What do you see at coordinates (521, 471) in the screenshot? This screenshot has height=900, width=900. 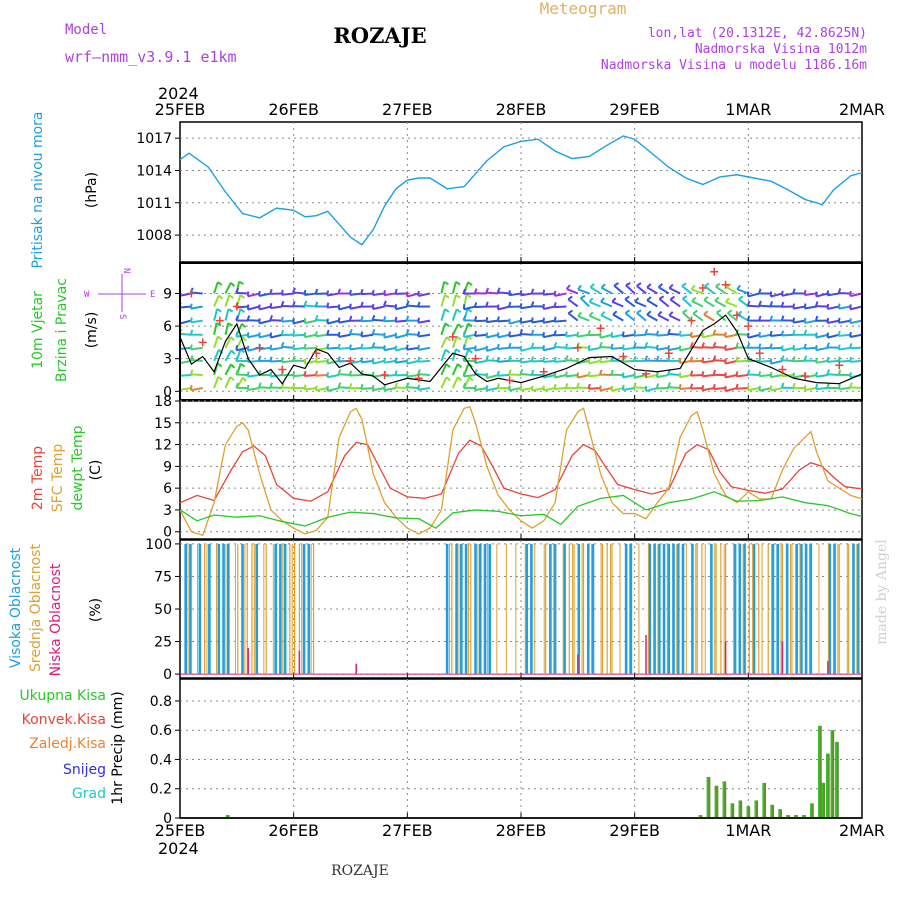 I see `temp2m-line` at bounding box center [521, 471].